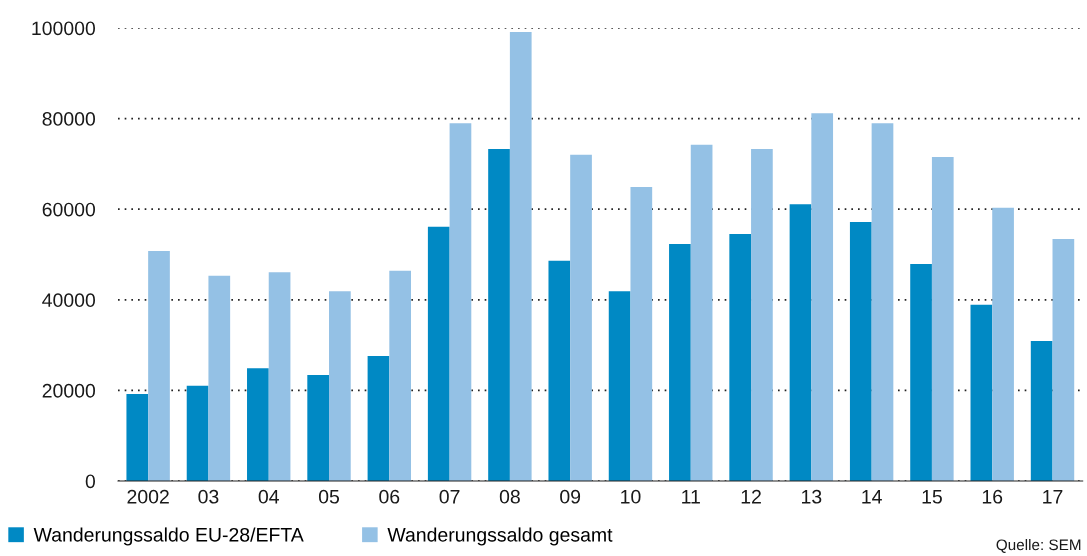  Describe the element at coordinates (69, 300) in the screenshot. I see `y-tick-label: 40000` at that location.